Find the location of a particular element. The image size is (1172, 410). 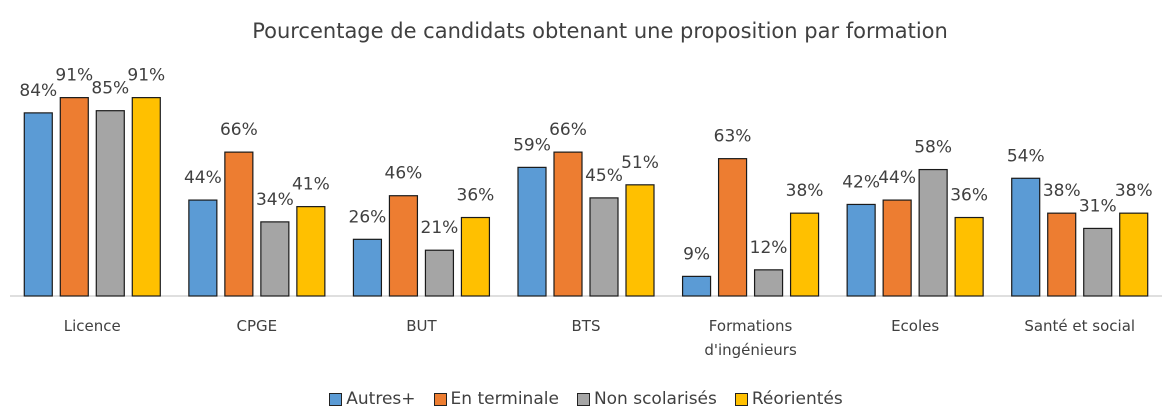

data-label: 21% is located at coordinates (440, 228).